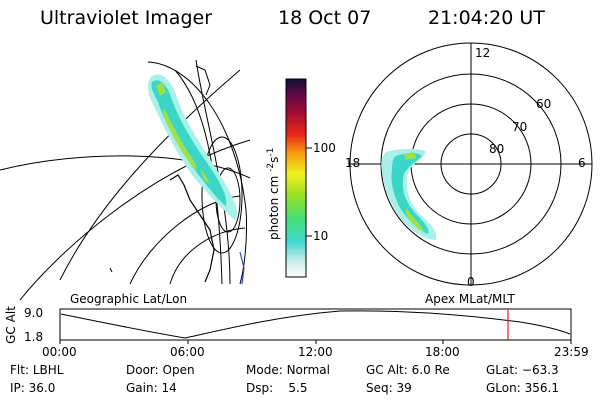 The width and height of the screenshot is (600, 400). I want to click on status-ip: IP: 36.0, so click(33, 388).